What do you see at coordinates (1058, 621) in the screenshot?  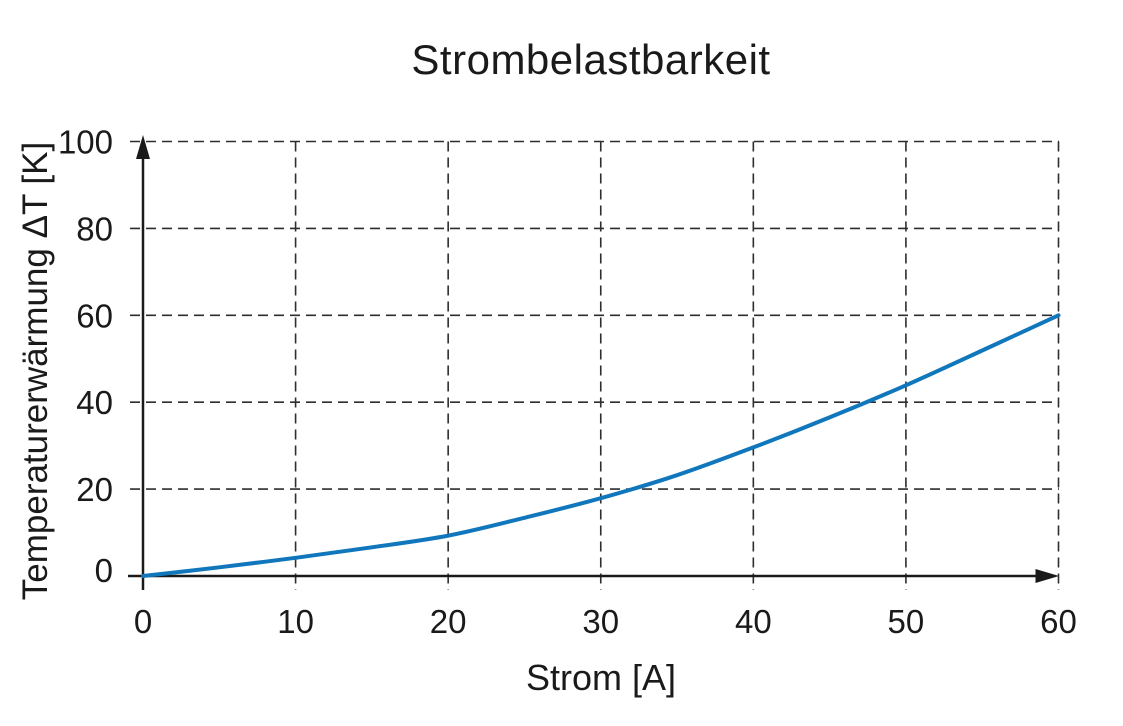 I see `x-tick-label: 60` at bounding box center [1058, 621].